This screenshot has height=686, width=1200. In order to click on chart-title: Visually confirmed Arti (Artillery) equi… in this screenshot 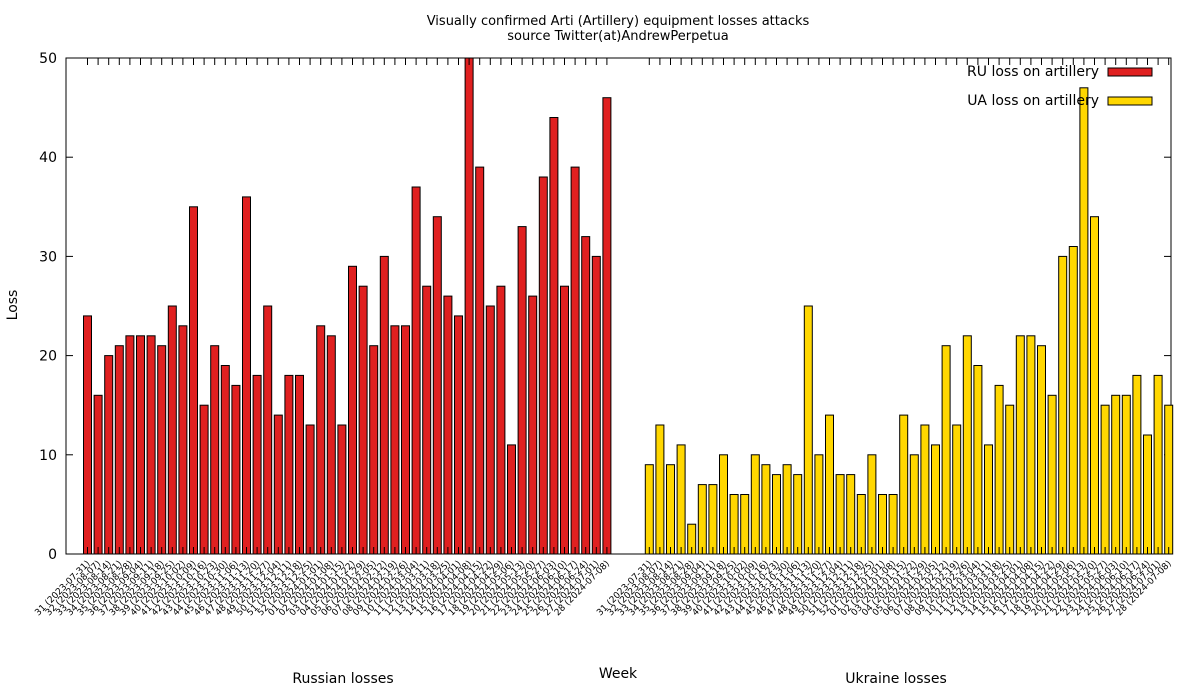, I will do `click(618, 21)`.